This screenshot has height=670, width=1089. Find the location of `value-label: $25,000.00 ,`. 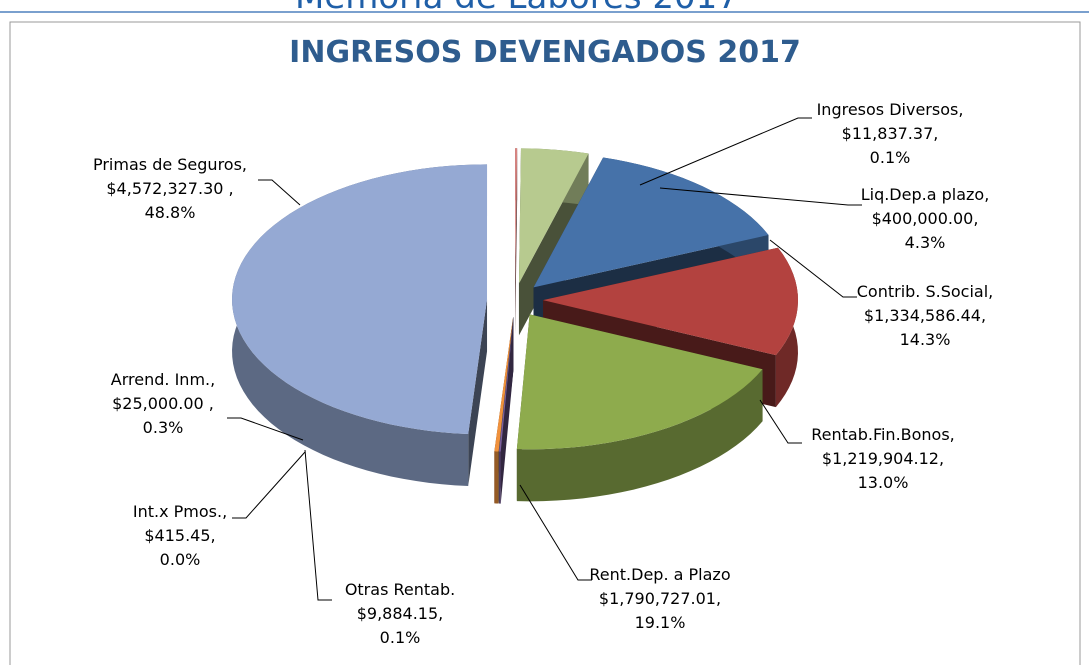

value-label: $25,000.00 , is located at coordinates (163, 403).